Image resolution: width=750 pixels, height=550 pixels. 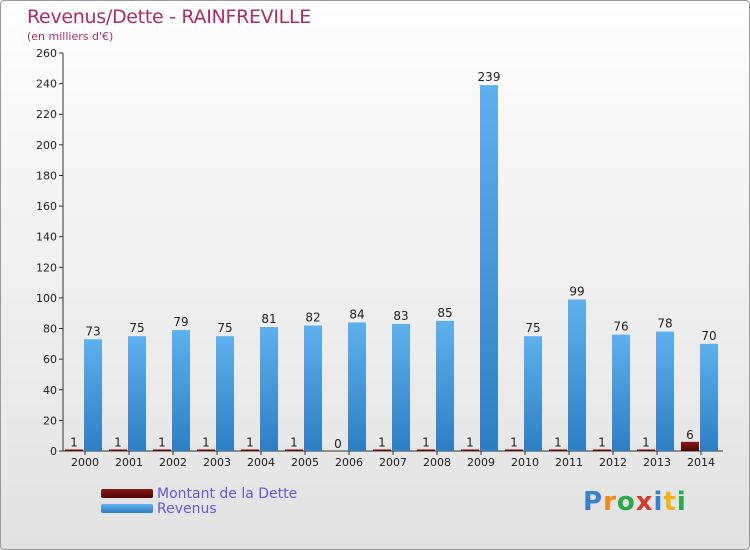 What do you see at coordinates (569, 462) in the screenshot?
I see `x-tick-label: 2011` at bounding box center [569, 462].